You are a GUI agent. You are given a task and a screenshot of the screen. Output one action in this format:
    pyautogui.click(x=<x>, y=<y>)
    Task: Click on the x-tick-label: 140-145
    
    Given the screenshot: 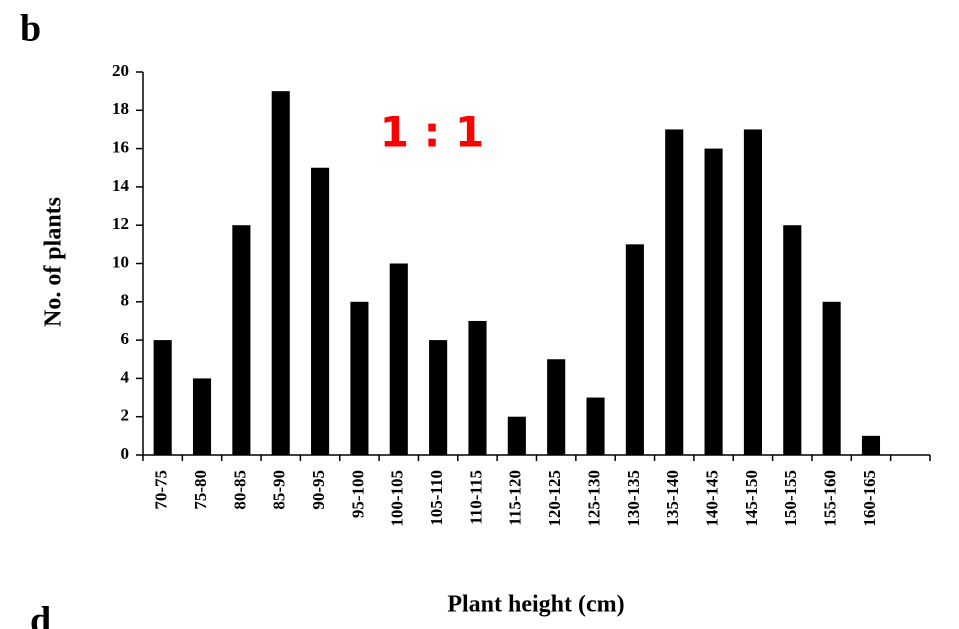 What is the action you would take?
    pyautogui.click(x=711, y=498)
    